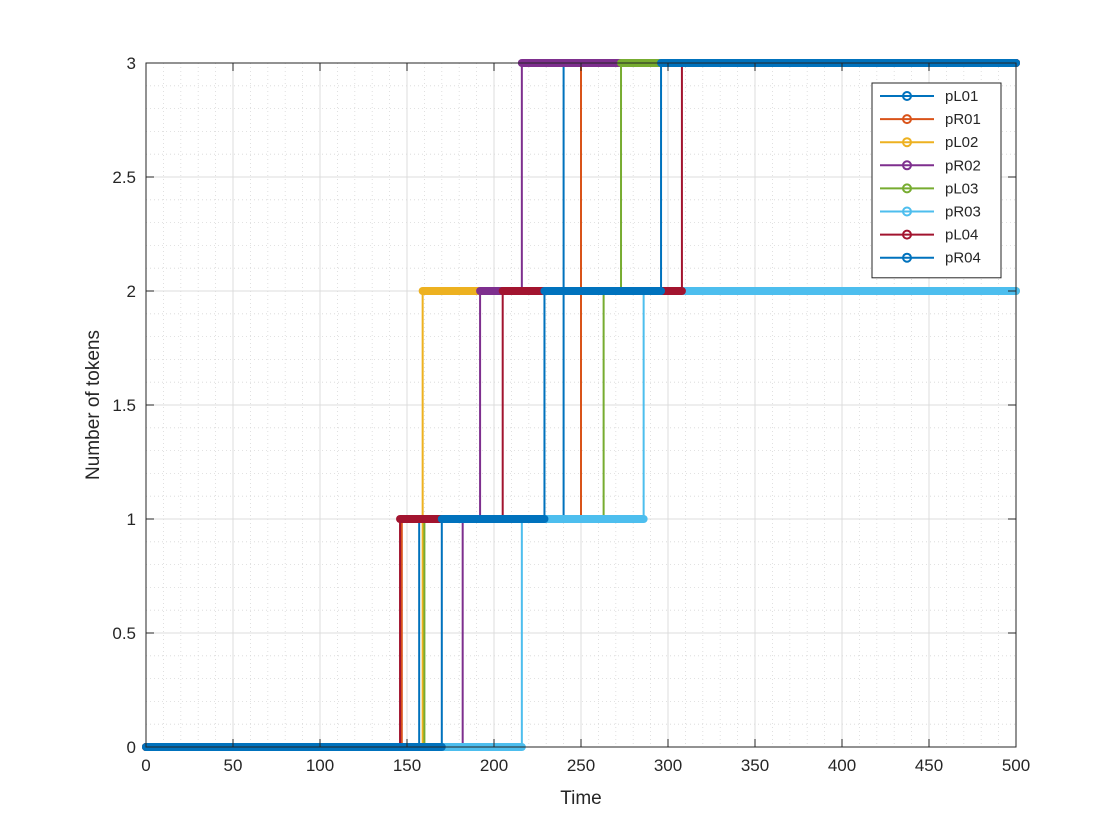 This screenshot has width=1120, height=840. Describe the element at coordinates (930, 258) in the screenshot. I see `legend-item-pR04: pR04` at that location.